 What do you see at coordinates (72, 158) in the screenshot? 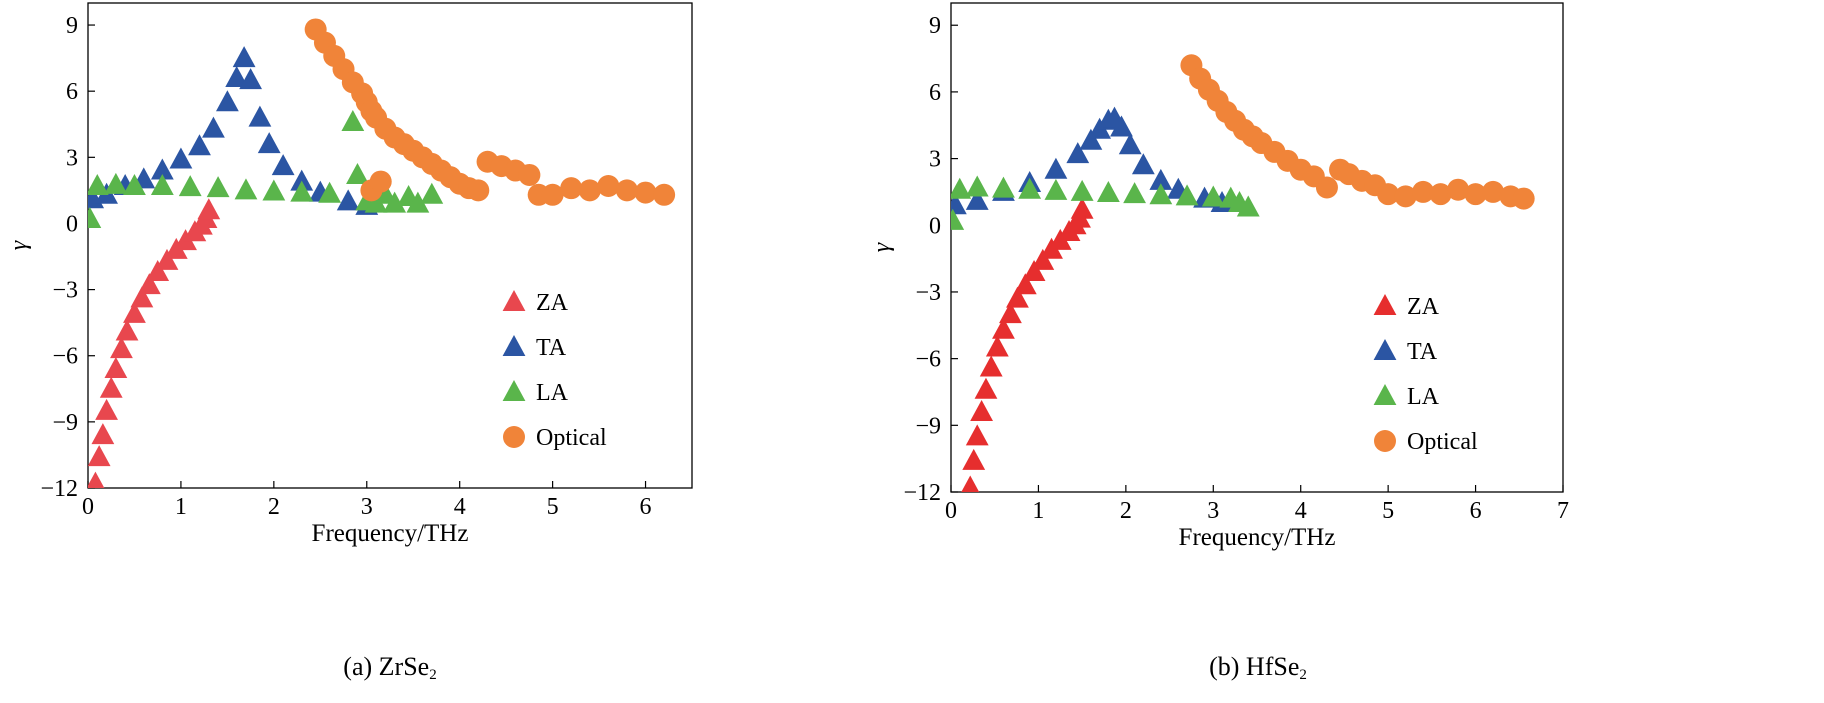
I see `chart-a-y-tick-label: 3` at bounding box center [72, 158].